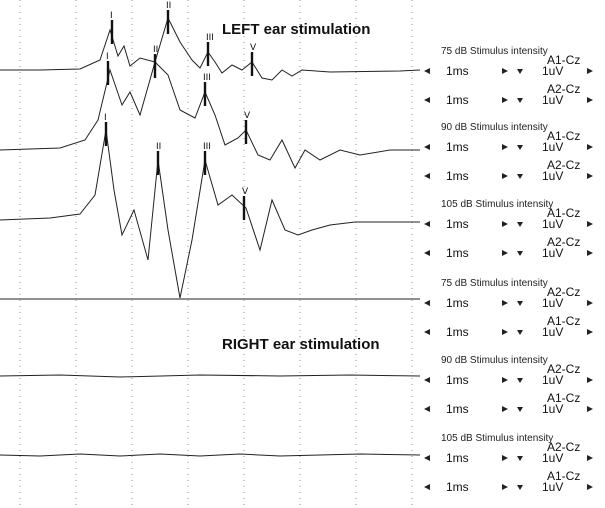  Describe the element at coordinates (207, 78) in the screenshot. I see `peak-label: III` at that location.